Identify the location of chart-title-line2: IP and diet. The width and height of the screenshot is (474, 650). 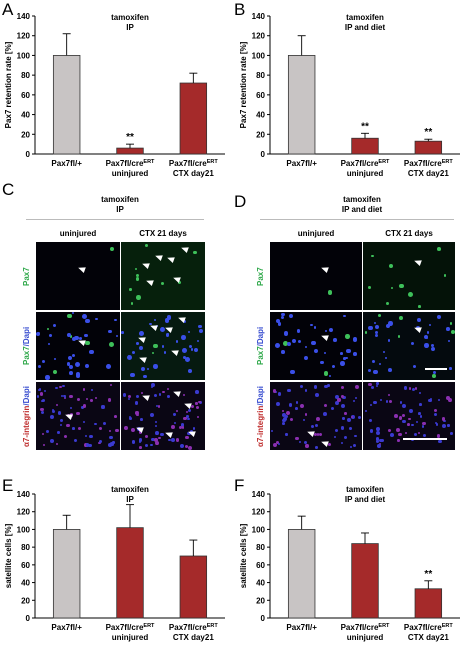
(365, 499).